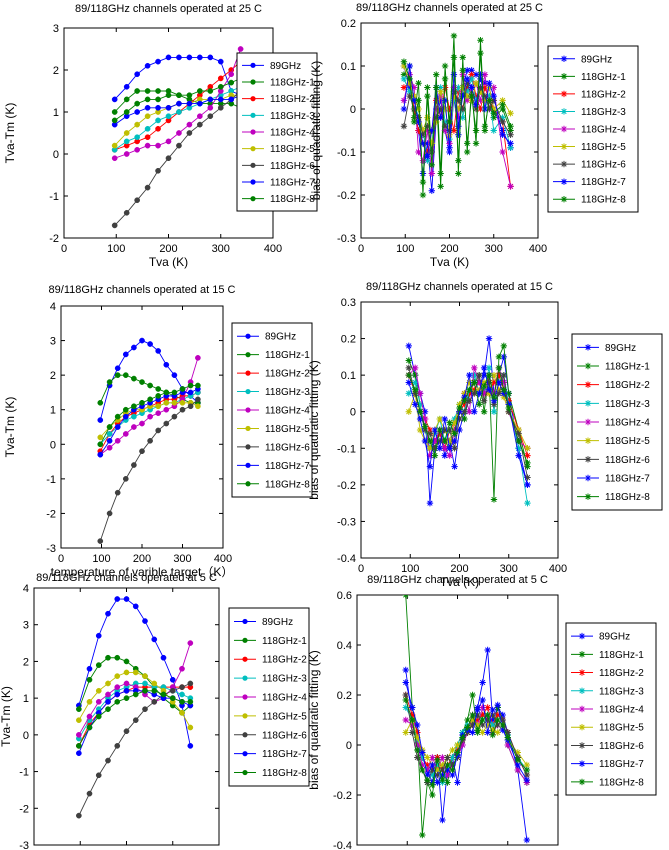 This screenshot has width=669, height=850. I want to click on y-tick-label: -0.4, so click(342, 845).